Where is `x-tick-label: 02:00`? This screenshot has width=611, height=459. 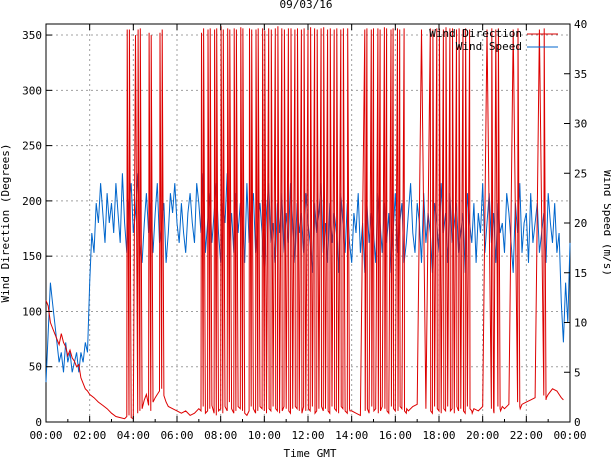 x-tick-label: 02:00 is located at coordinates (89, 435).